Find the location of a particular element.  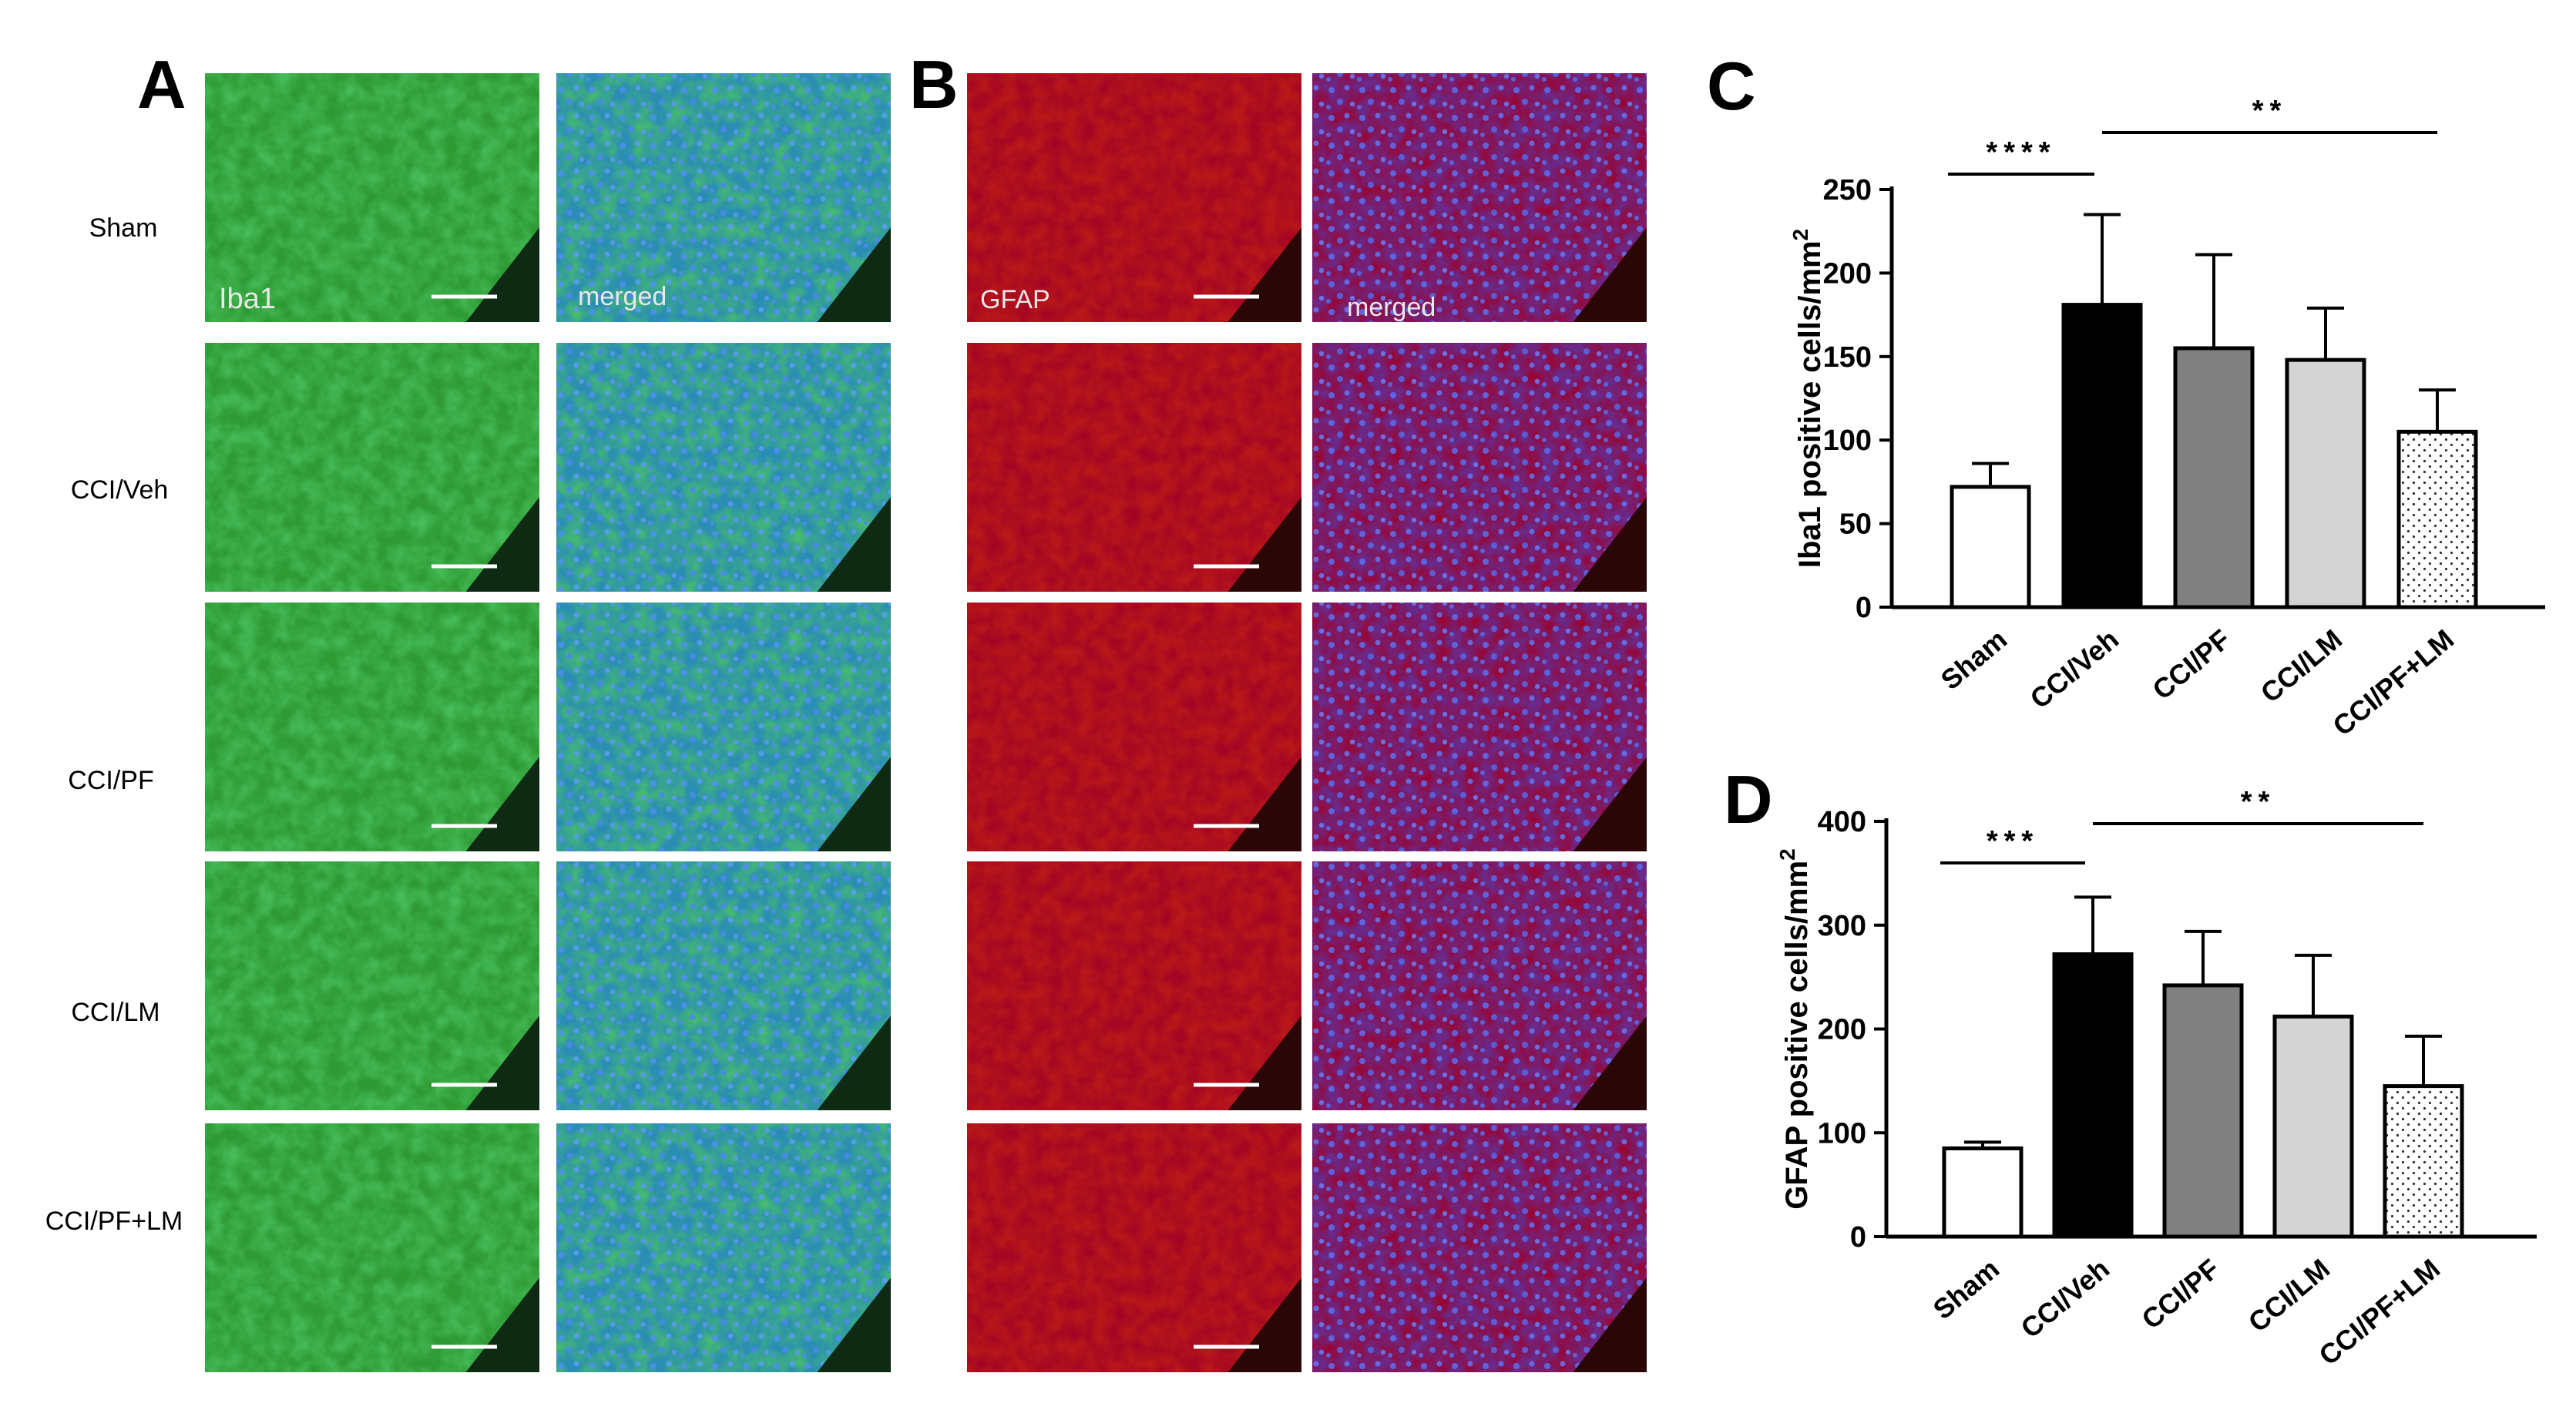

micro-label-merged-a: merged is located at coordinates (622, 296).